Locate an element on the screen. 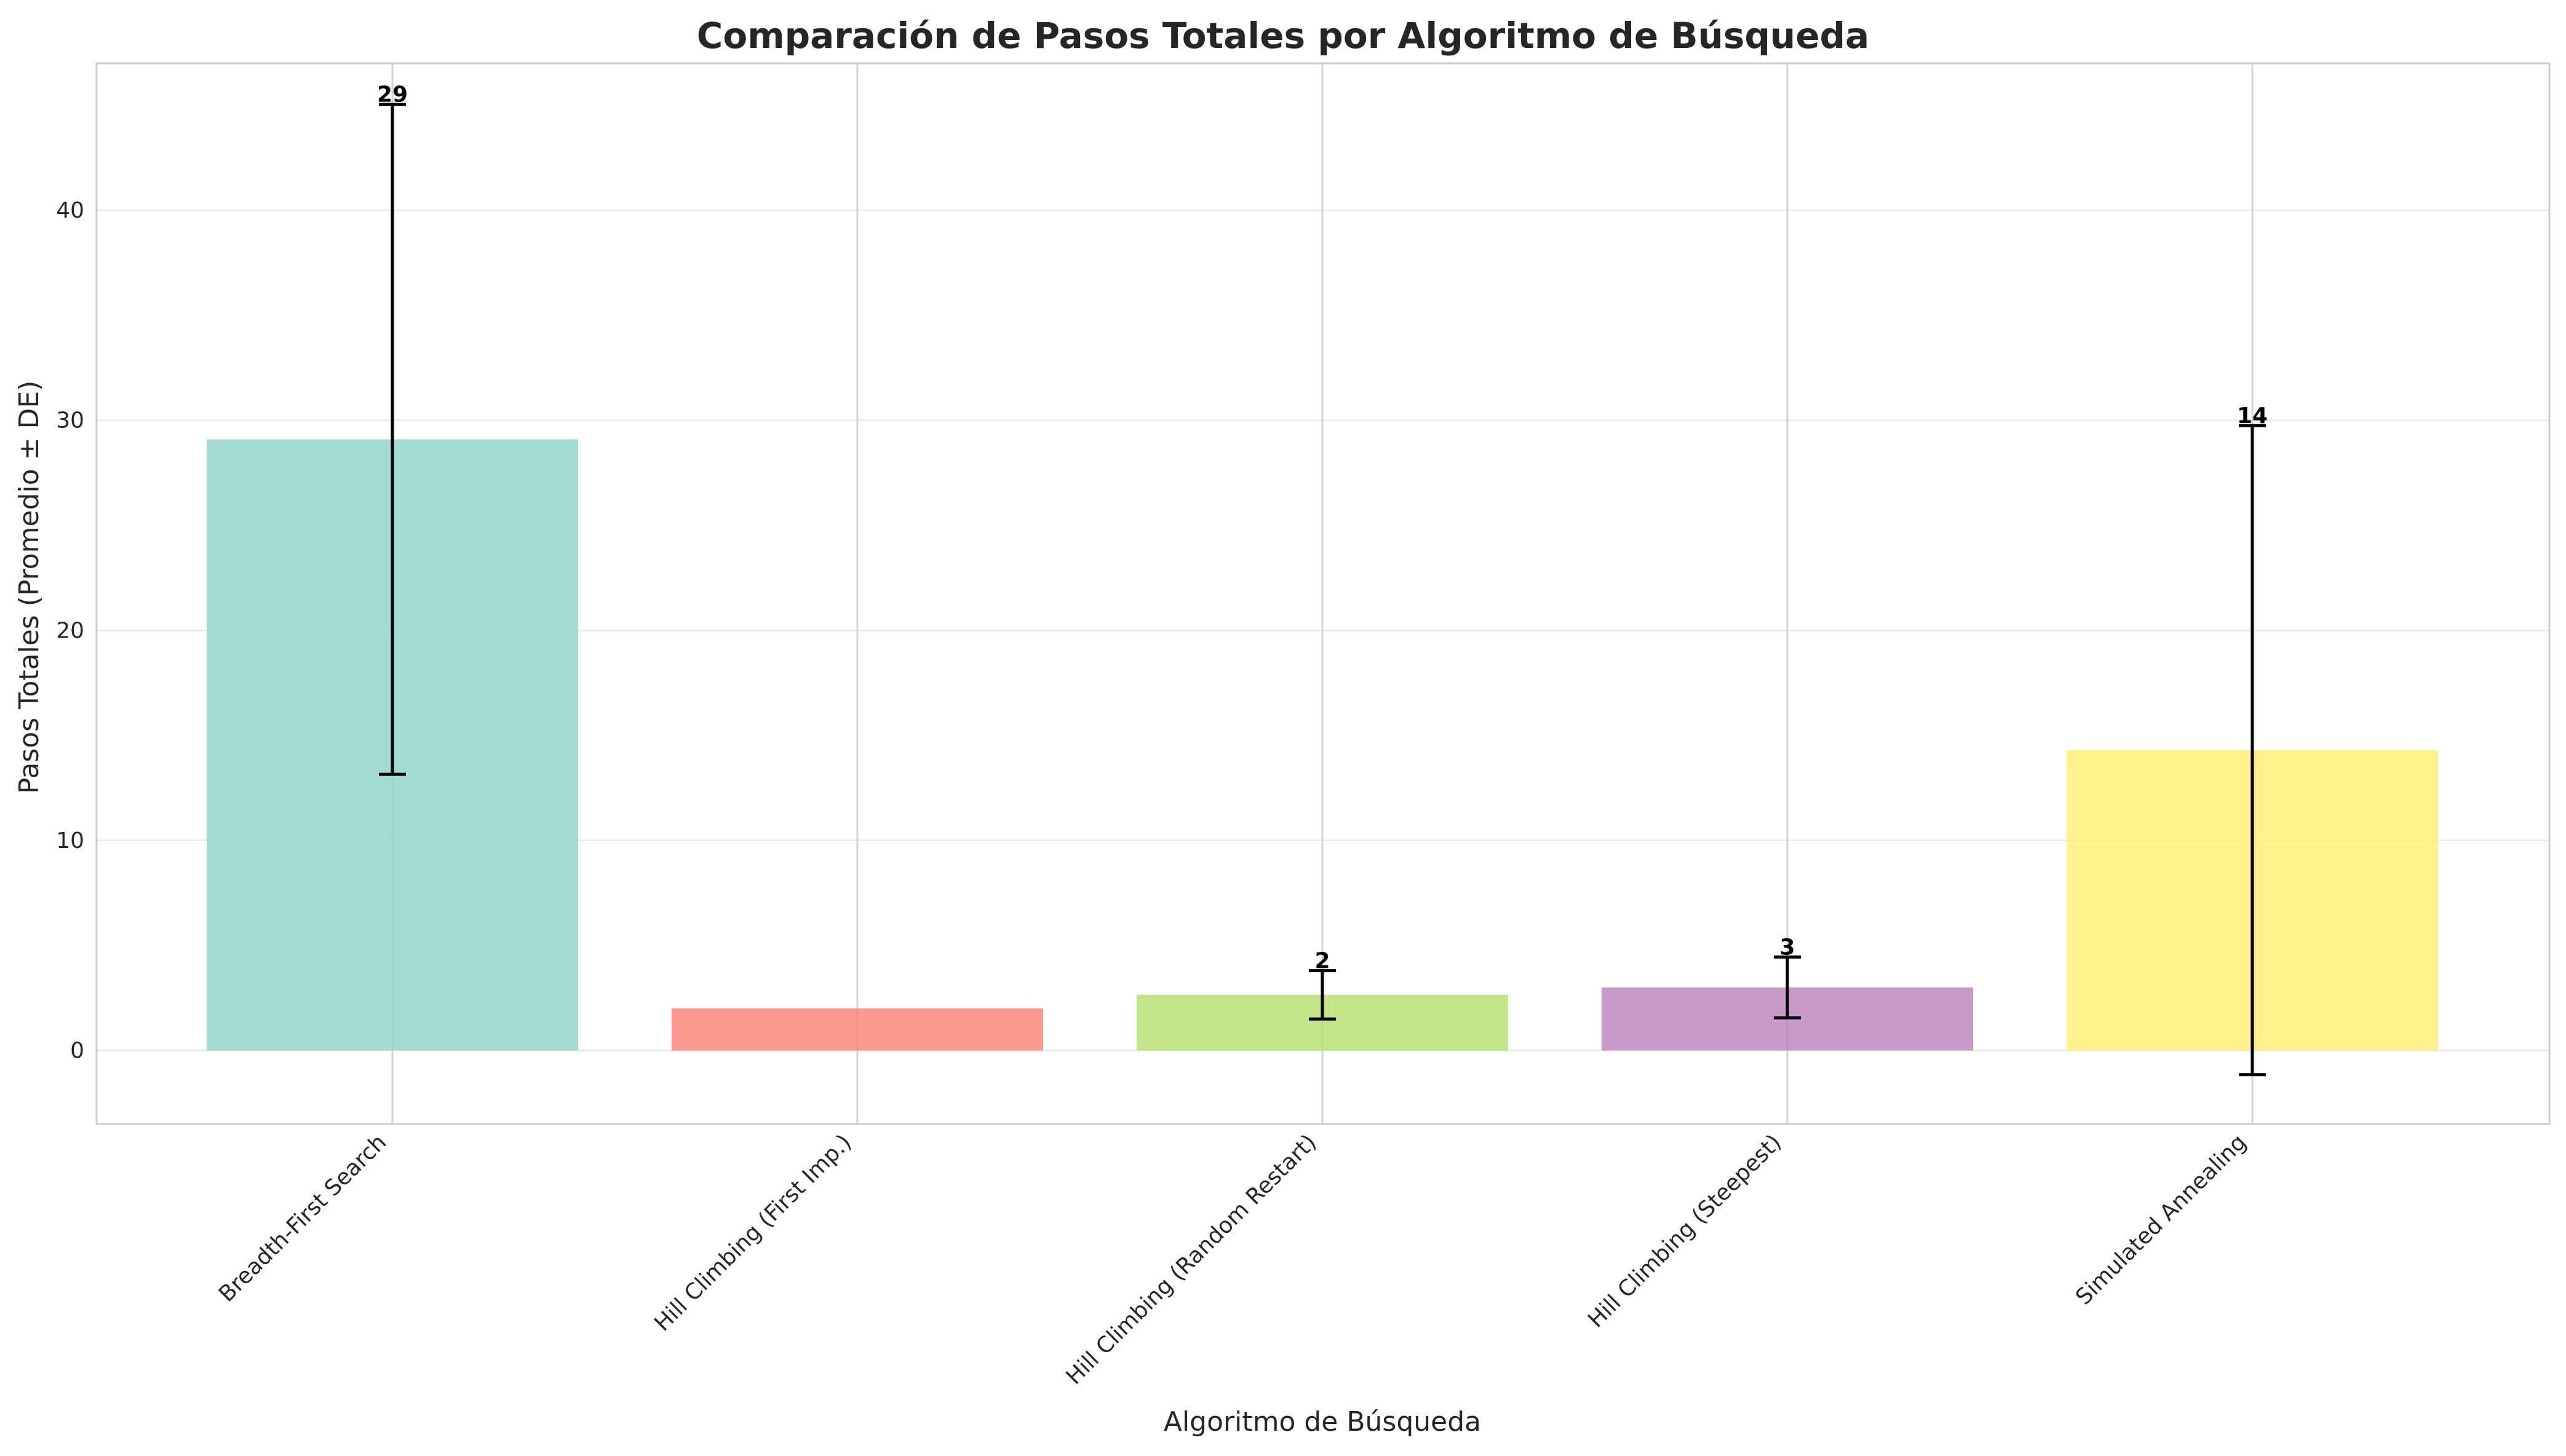 The width and height of the screenshot is (2566, 1456). bar-value-label: 29 is located at coordinates (392, 95).